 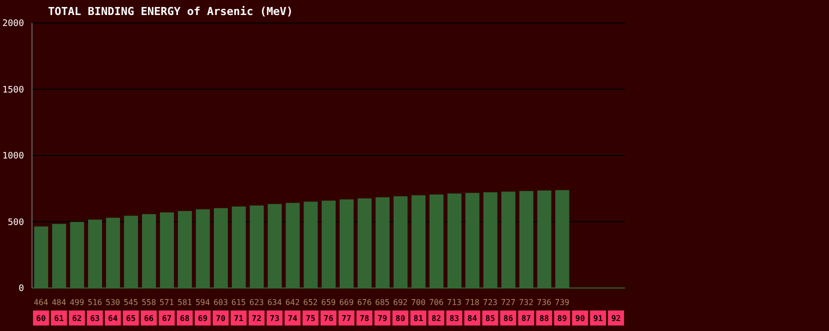 I want to click on x-tick-label: 77, so click(x=347, y=318).